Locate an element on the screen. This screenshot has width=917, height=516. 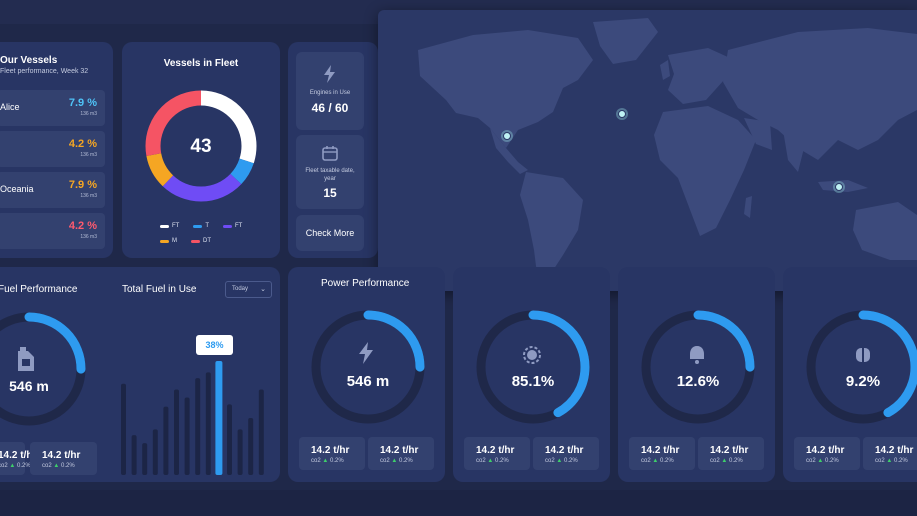
vessel-row: Oceania 7.9 % 136 m3 is located at coordinates (52, 190).